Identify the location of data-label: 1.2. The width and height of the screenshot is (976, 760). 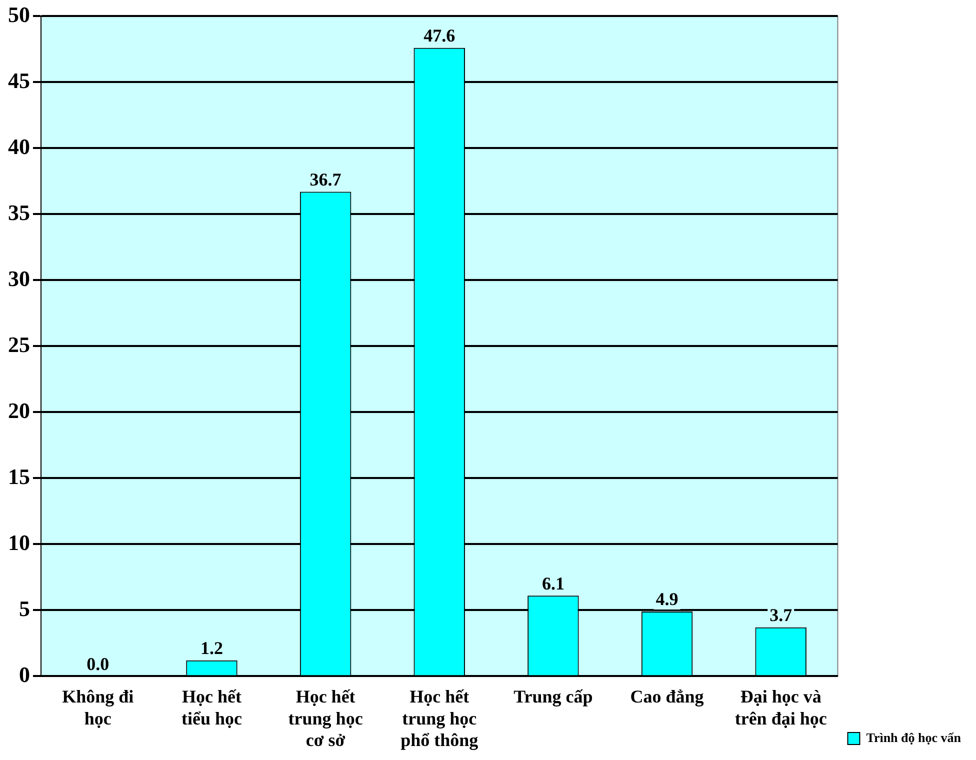
(211, 648).